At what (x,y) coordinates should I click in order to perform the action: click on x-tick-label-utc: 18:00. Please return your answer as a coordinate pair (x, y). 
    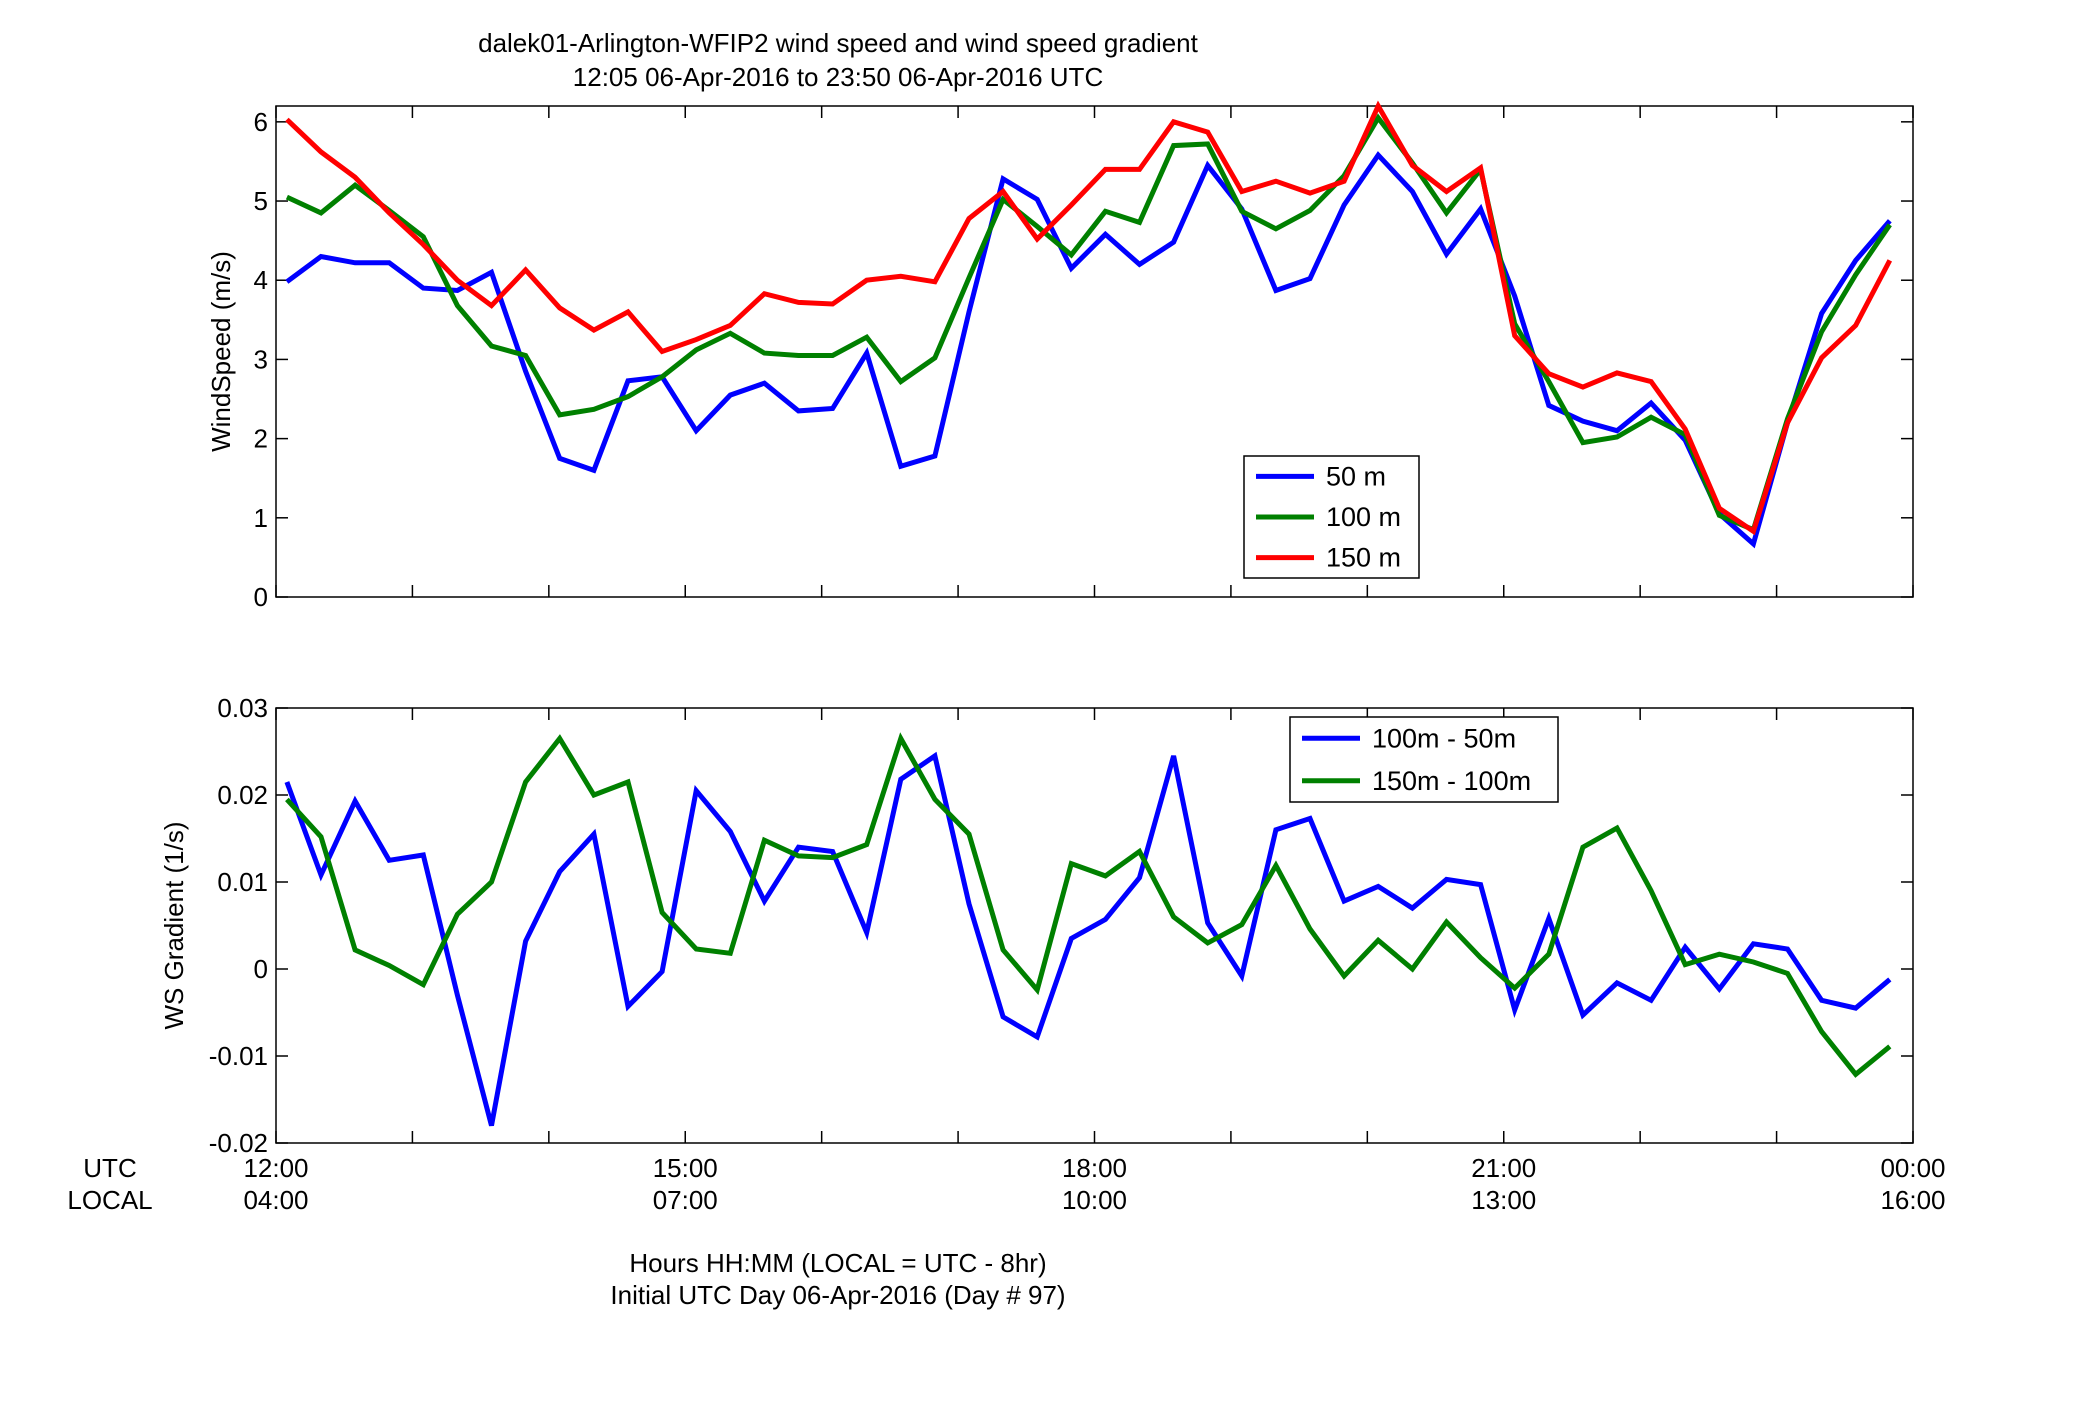
    Looking at the image, I should click on (1094, 1168).